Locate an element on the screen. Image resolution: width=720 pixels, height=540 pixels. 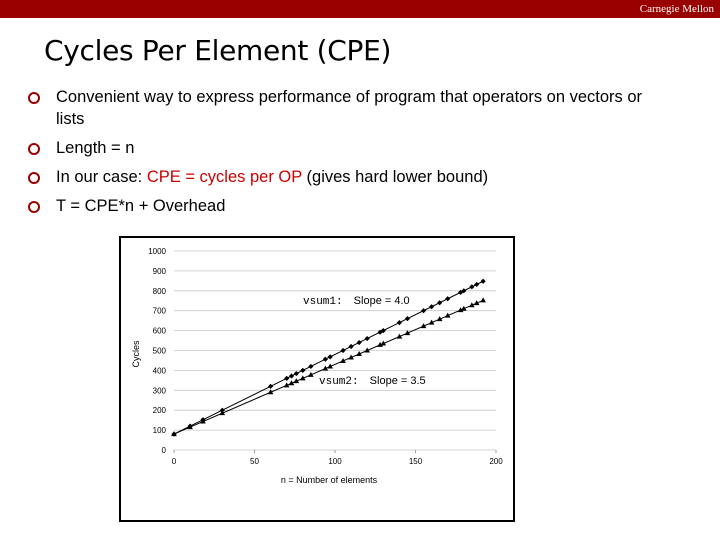
bullet-text-suffix: (gives hard lower bound) is located at coordinates (395, 177).